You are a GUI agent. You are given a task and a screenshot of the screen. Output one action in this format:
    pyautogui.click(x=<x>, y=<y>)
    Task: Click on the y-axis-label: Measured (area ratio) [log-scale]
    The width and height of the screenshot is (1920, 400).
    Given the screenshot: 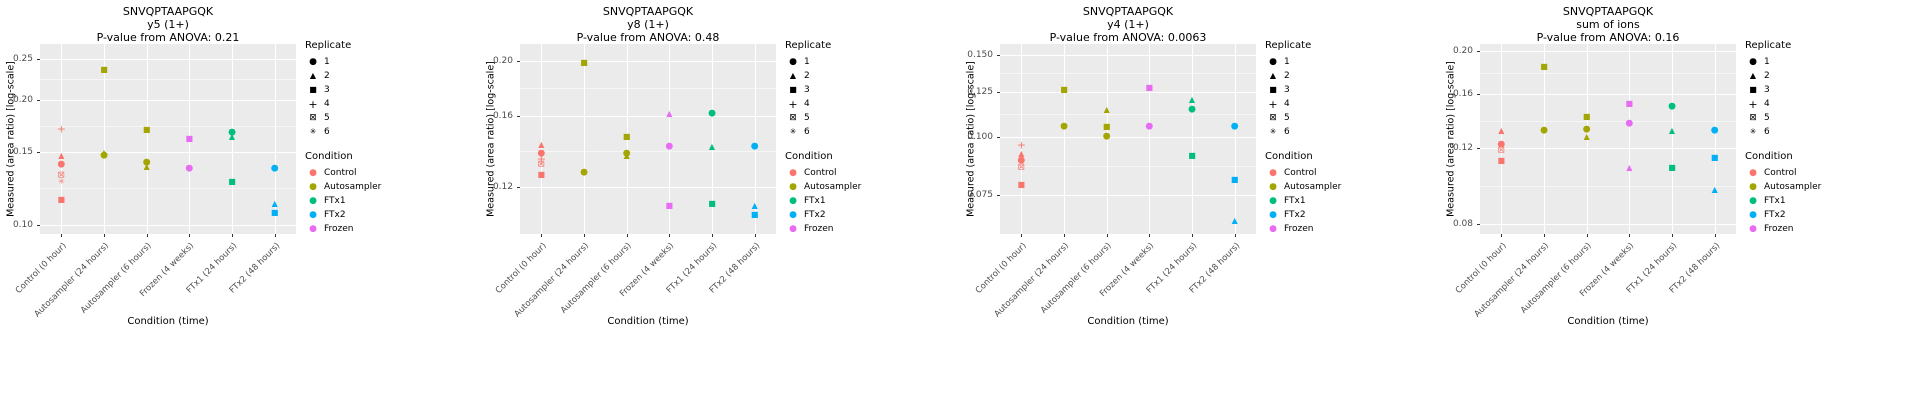 What is the action you would take?
    pyautogui.click(x=491, y=139)
    